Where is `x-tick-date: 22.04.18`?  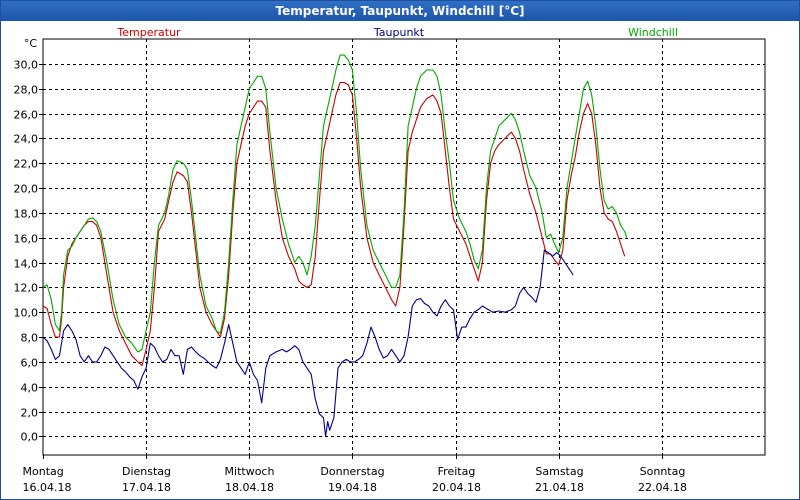 x-tick-date: 22.04.18 is located at coordinates (662, 487).